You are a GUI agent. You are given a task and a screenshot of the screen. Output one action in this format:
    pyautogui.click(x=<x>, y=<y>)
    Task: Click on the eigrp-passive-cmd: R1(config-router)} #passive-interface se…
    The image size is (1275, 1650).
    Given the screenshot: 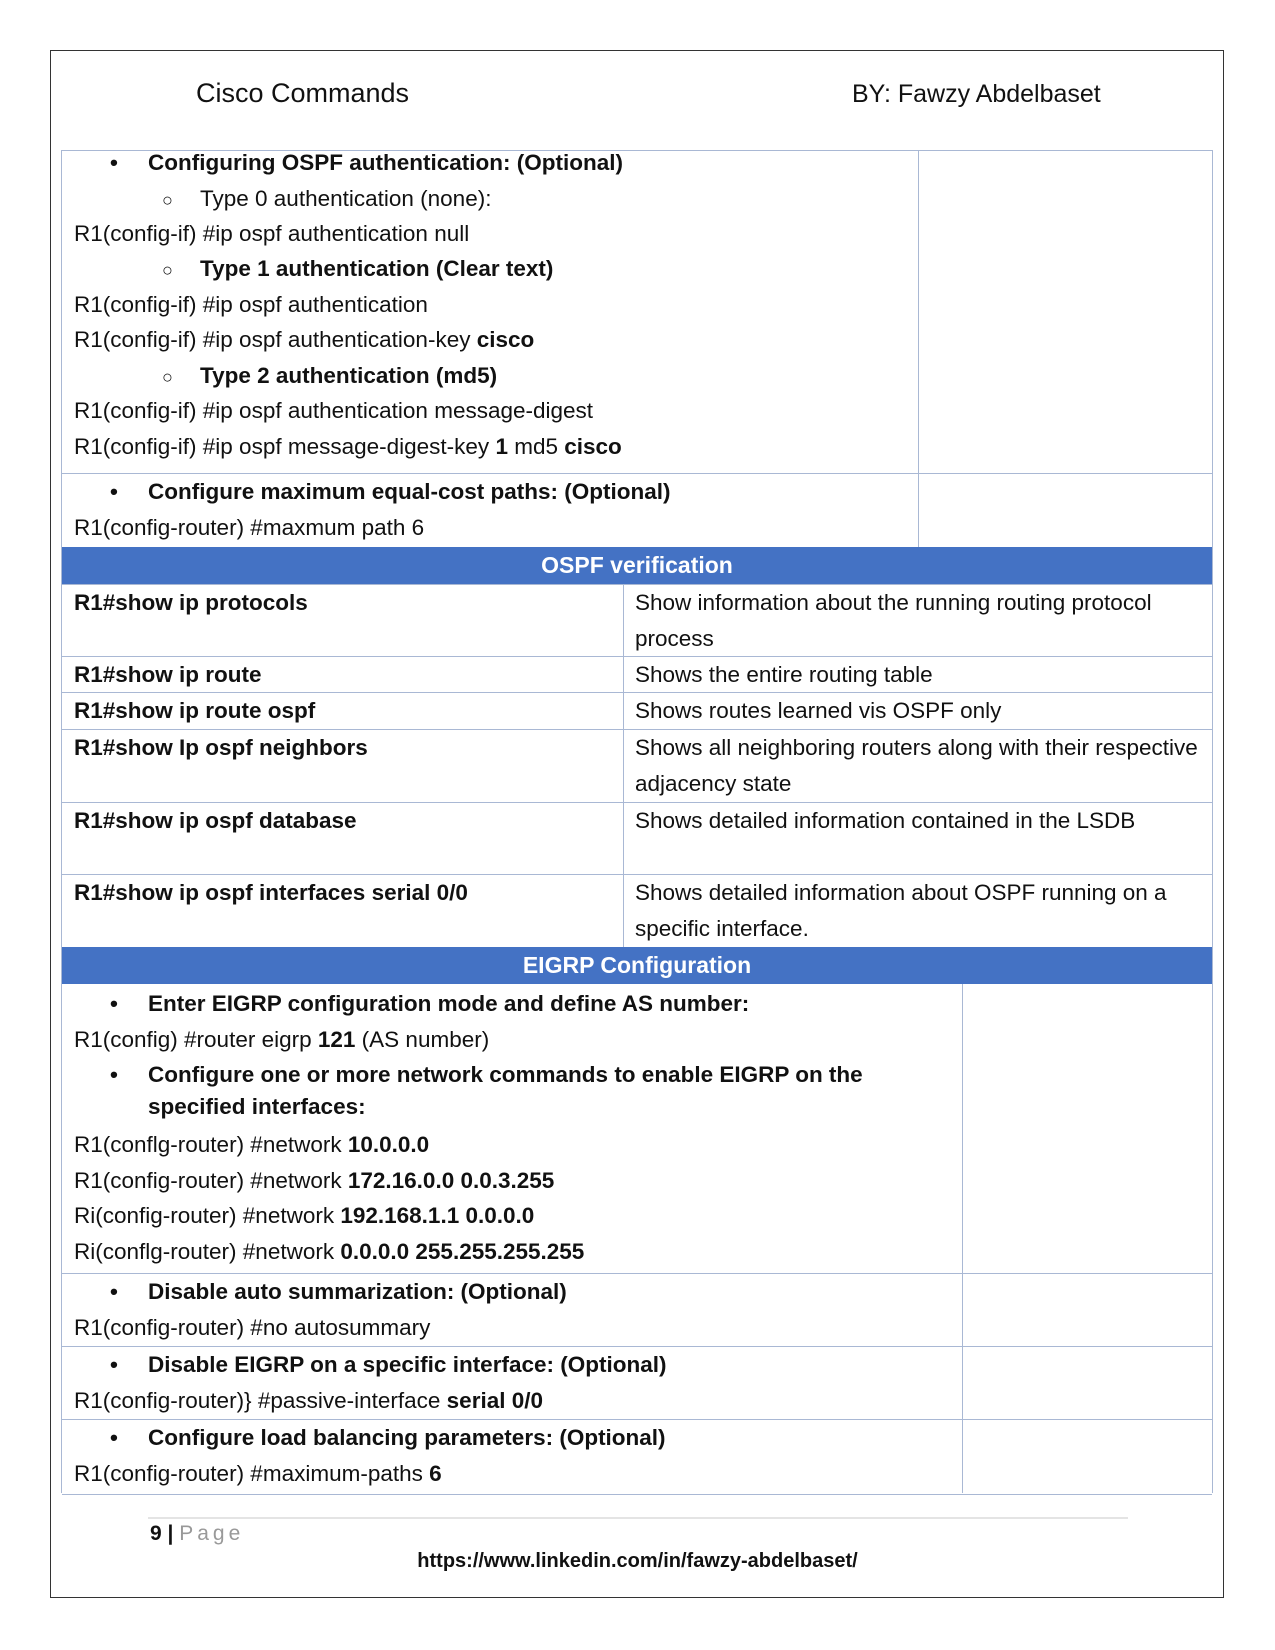 What is the action you would take?
    pyautogui.click(x=308, y=1400)
    